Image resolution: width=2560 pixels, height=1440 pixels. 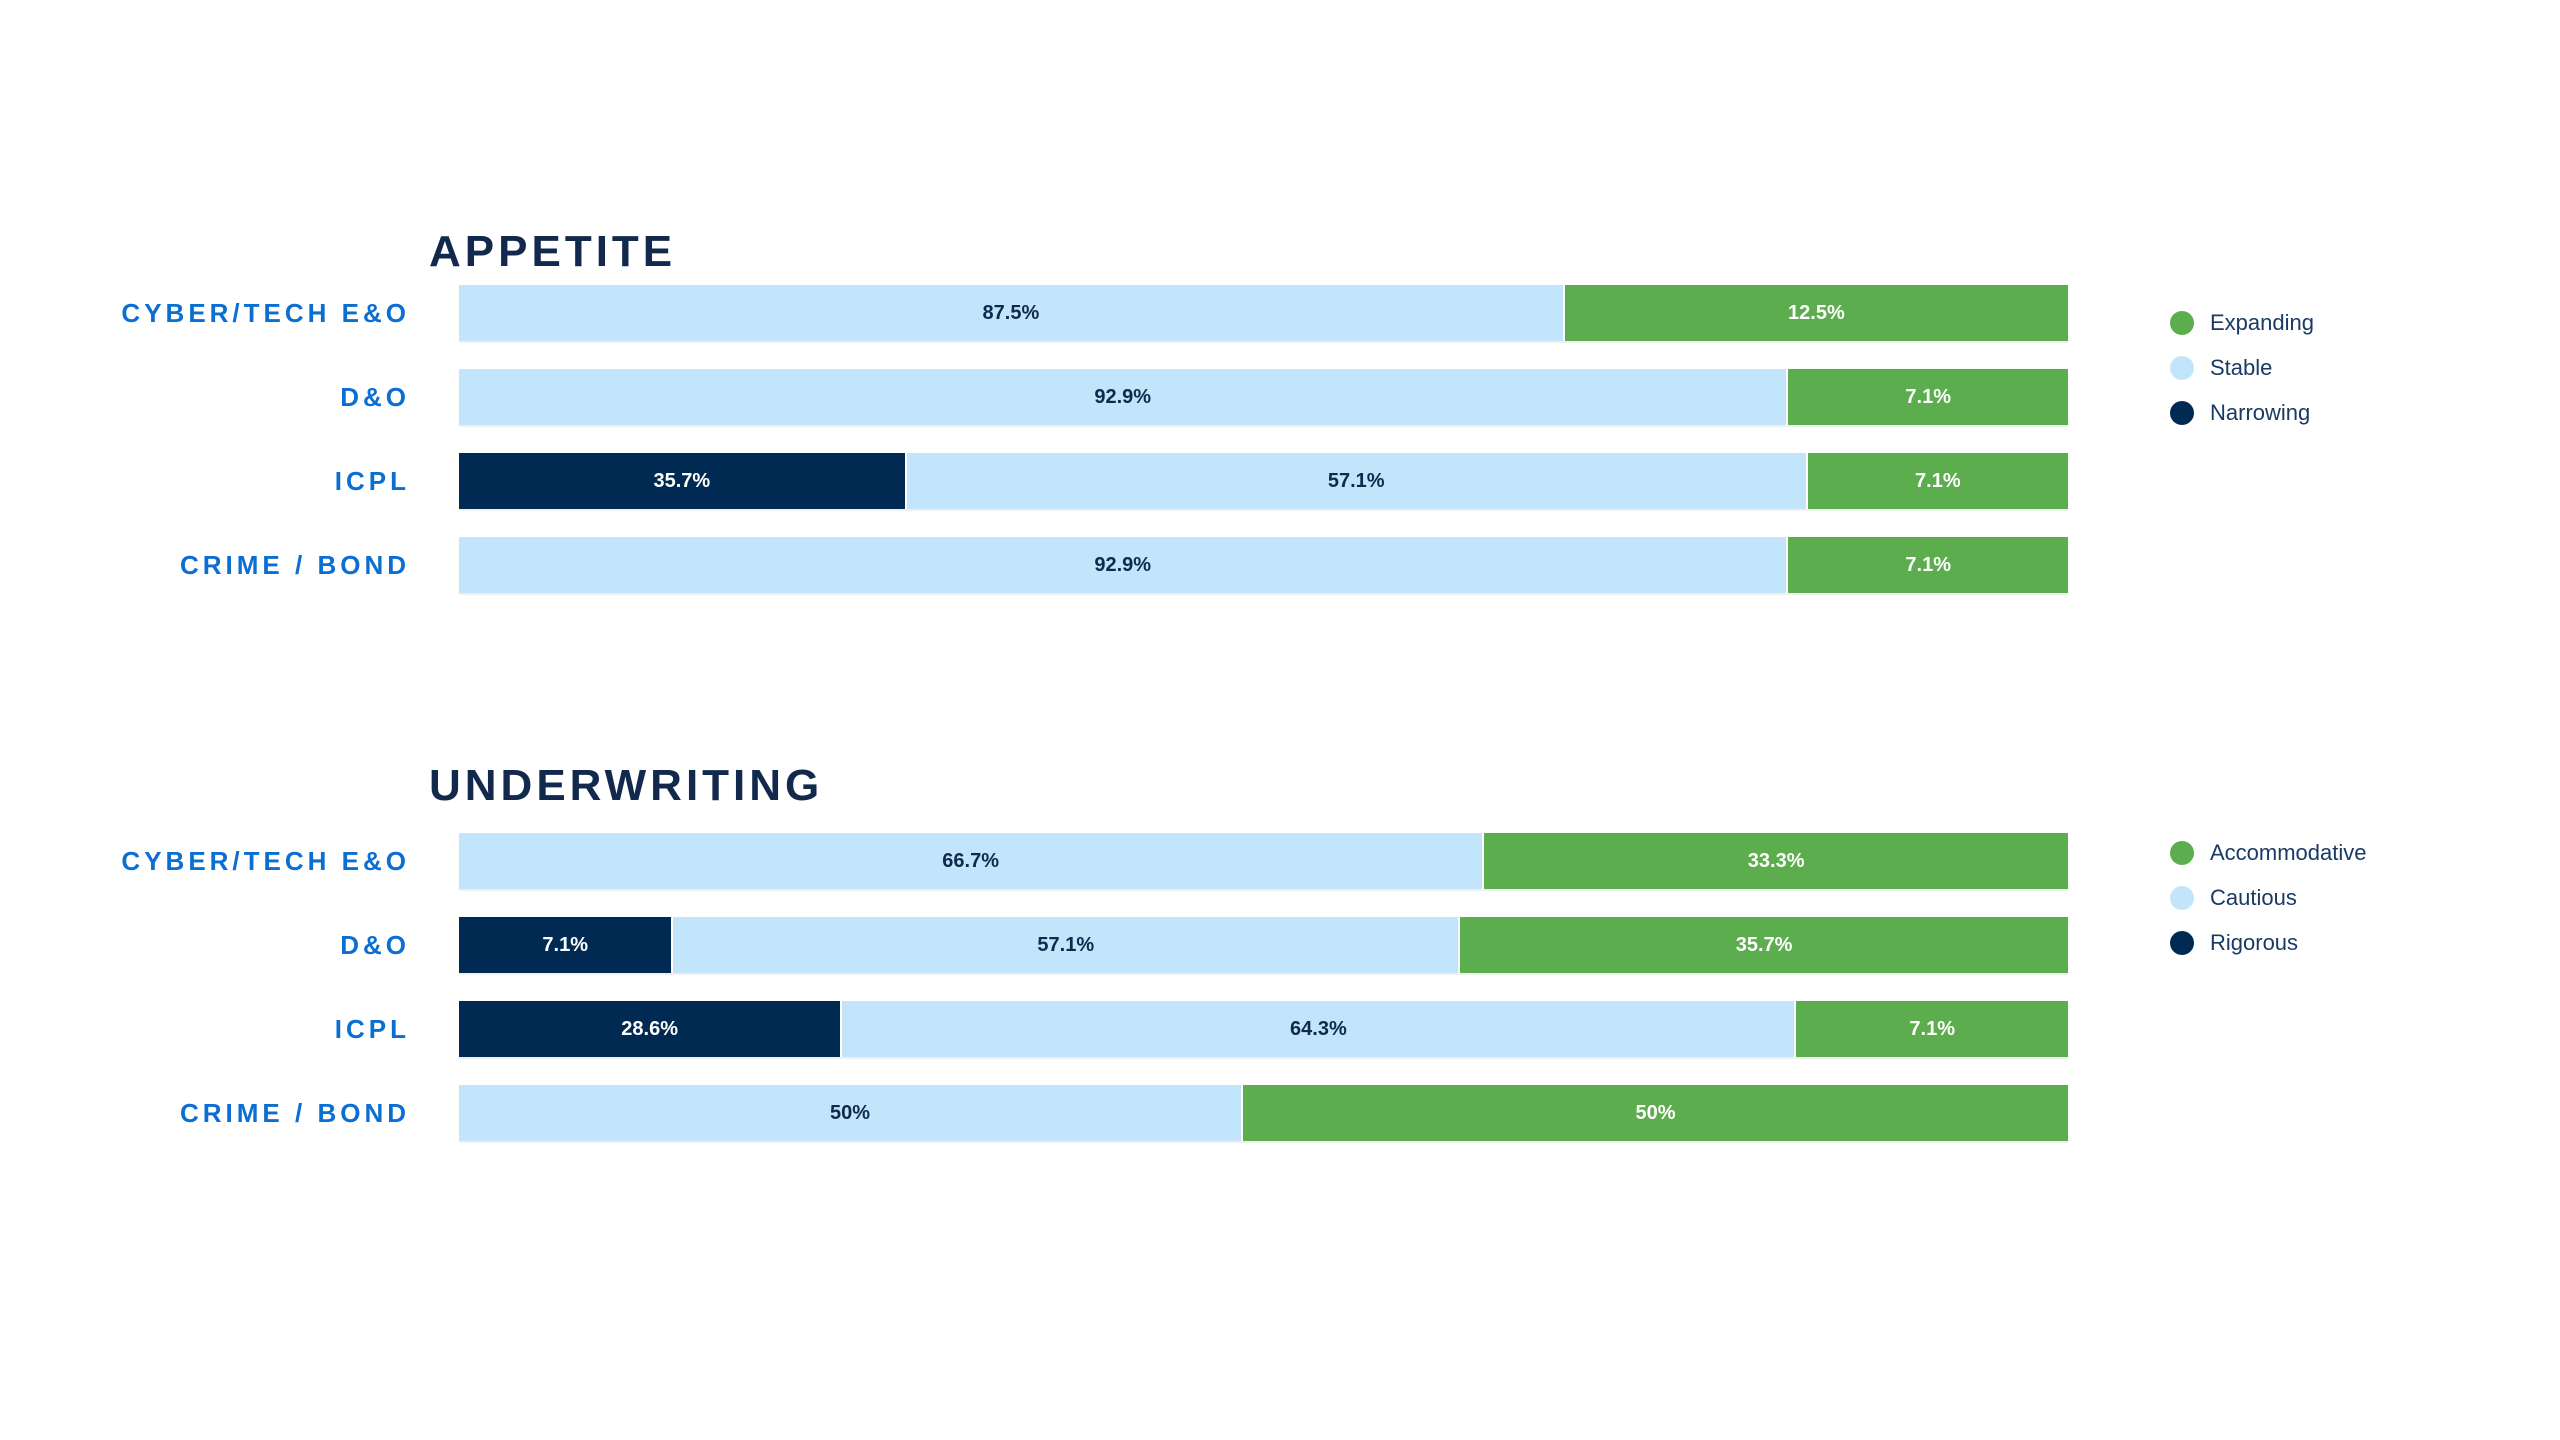 I want to click on segment-value-label: 87.5%, so click(x=1011, y=312).